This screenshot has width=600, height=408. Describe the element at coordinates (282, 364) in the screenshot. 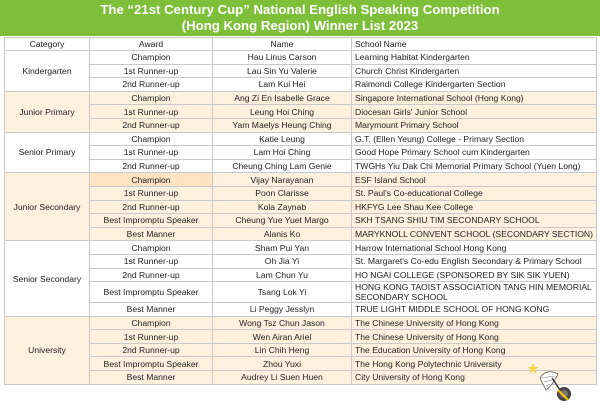

I see `name-cell: Zhou Yuxi` at that location.